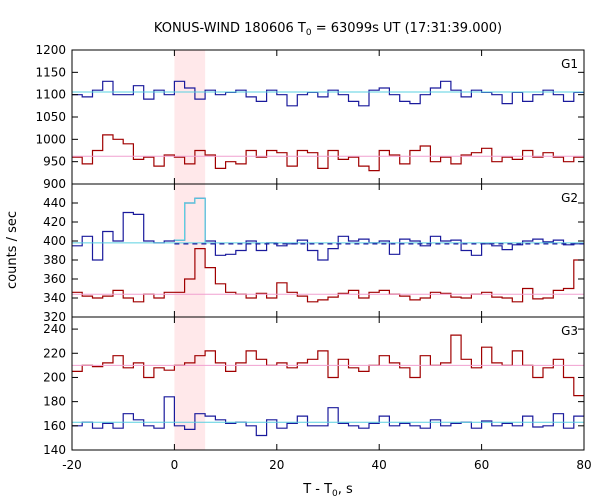 This screenshot has height=500, width=600. I want to click on y-tick-label: 380, so click(54, 260).